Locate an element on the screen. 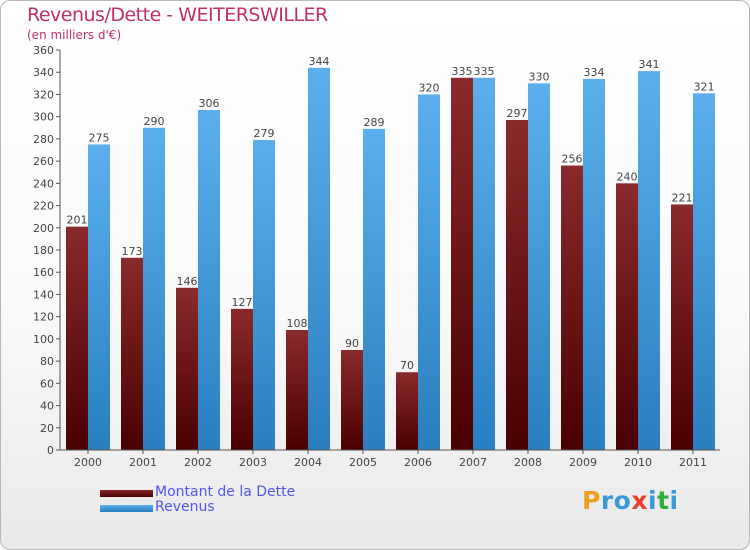 This screenshot has width=750, height=550. value-label-revenus-2011: 321 is located at coordinates (704, 86).